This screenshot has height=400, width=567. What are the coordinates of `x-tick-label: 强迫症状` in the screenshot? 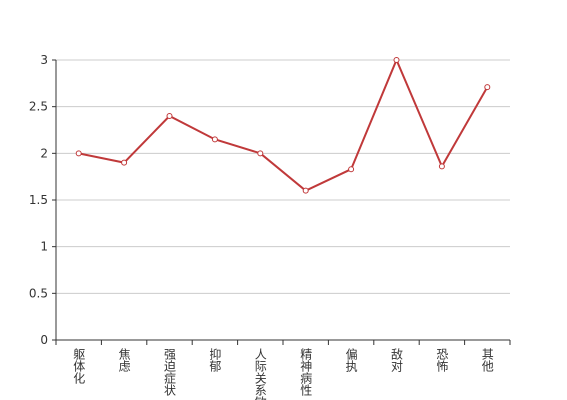 It's located at (170, 372).